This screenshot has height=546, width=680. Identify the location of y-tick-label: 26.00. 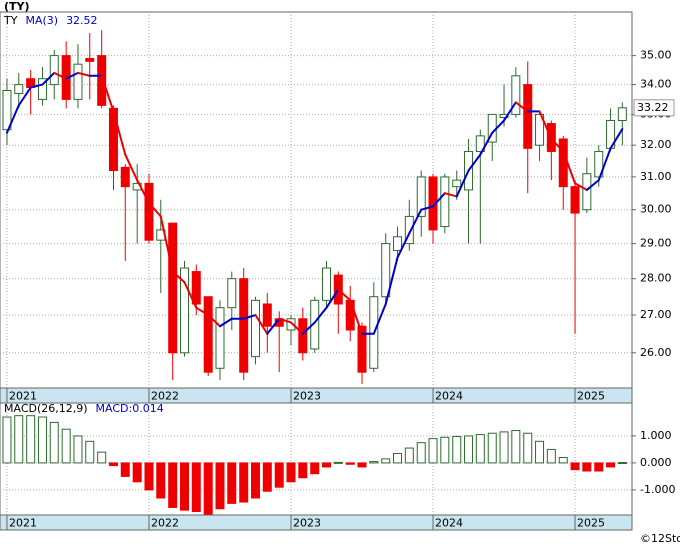
(656, 352).